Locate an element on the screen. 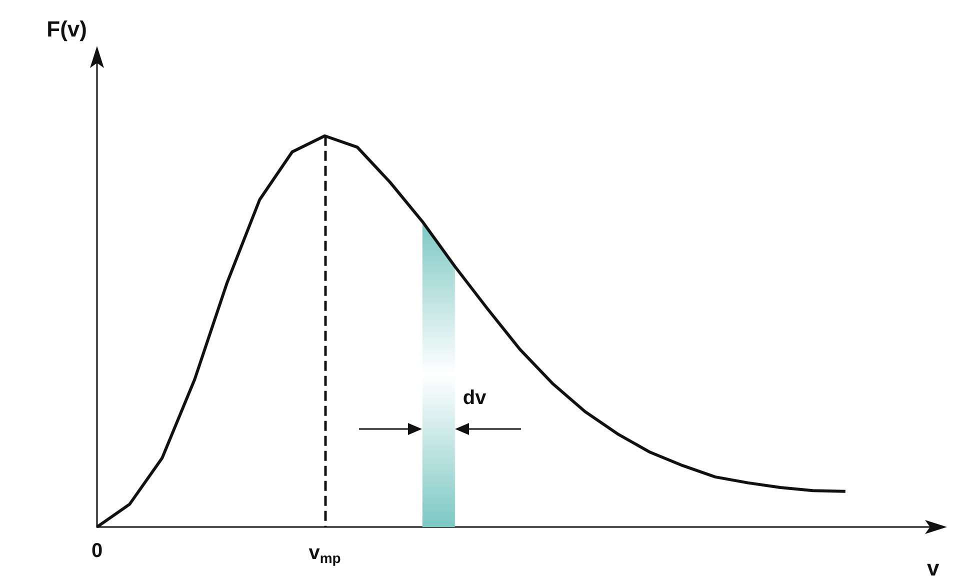 The height and width of the screenshot is (582, 957). annotation: dv is located at coordinates (474, 398).